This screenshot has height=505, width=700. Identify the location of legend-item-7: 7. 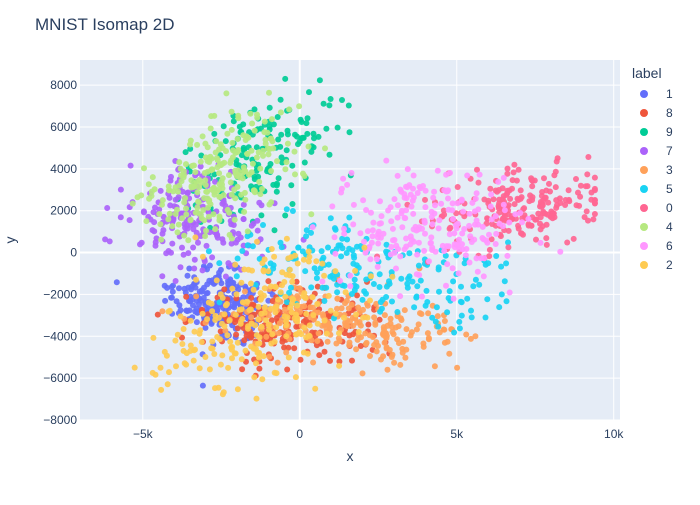
(656, 151).